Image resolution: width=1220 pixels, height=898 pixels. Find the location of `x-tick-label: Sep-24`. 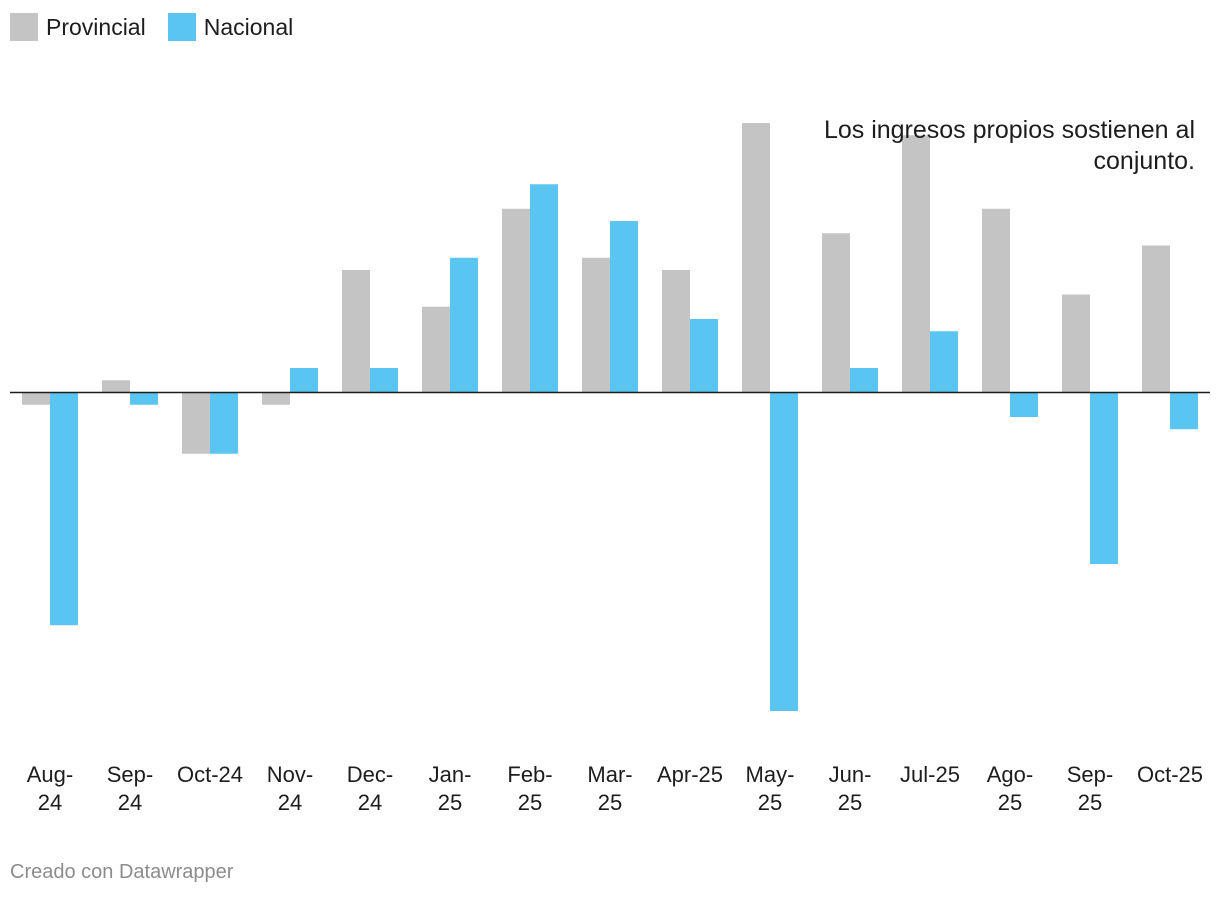

x-tick-label: Sep-24 is located at coordinates (130, 788).